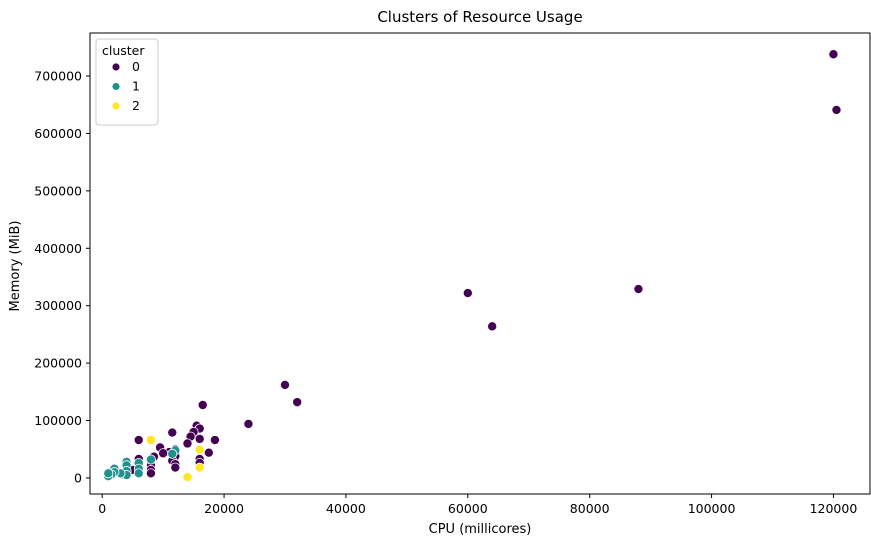 This screenshot has height=545, width=871. Describe the element at coordinates (136, 86) in the screenshot. I see `legend-label: 1` at that location.